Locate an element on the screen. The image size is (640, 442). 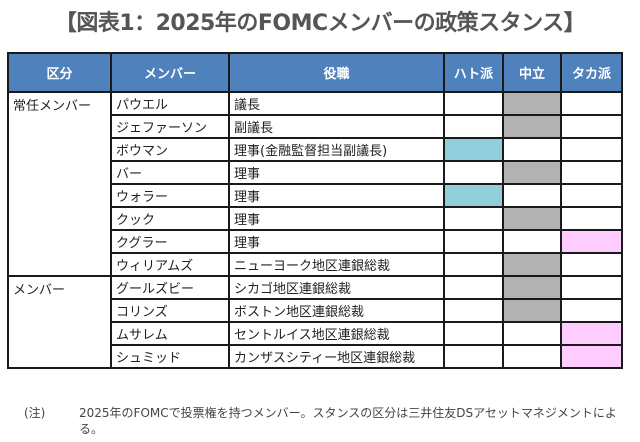
table-row: バー 理事 is located at coordinates (315, 172).